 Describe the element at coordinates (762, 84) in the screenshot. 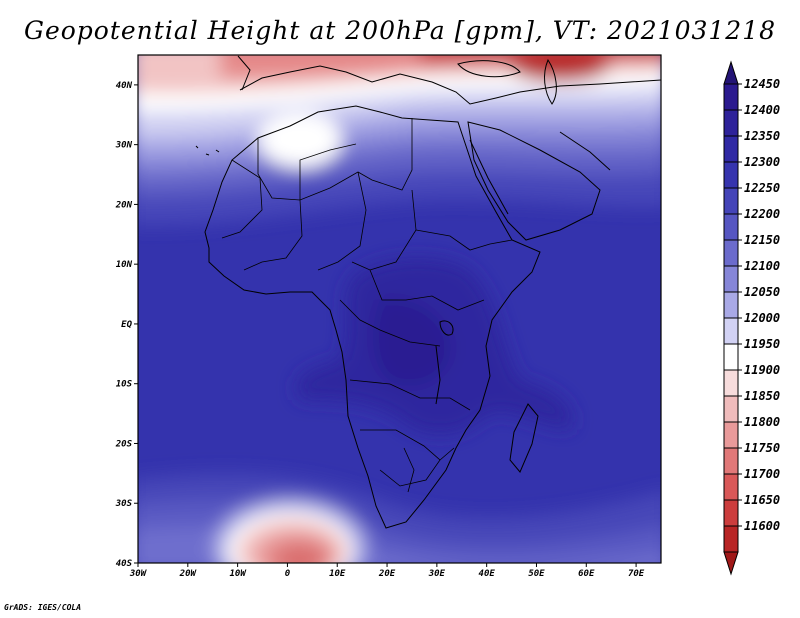

I see `colorbar-label: 12450` at that location.